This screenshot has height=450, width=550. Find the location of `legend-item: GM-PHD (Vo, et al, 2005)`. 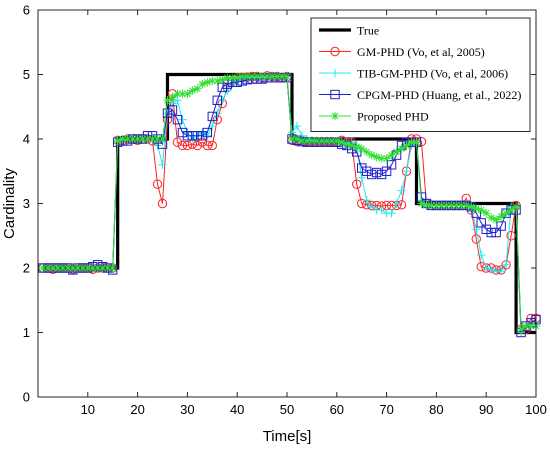

legend-item: GM-PHD (Vo, et al, 2005) is located at coordinates (402, 52).